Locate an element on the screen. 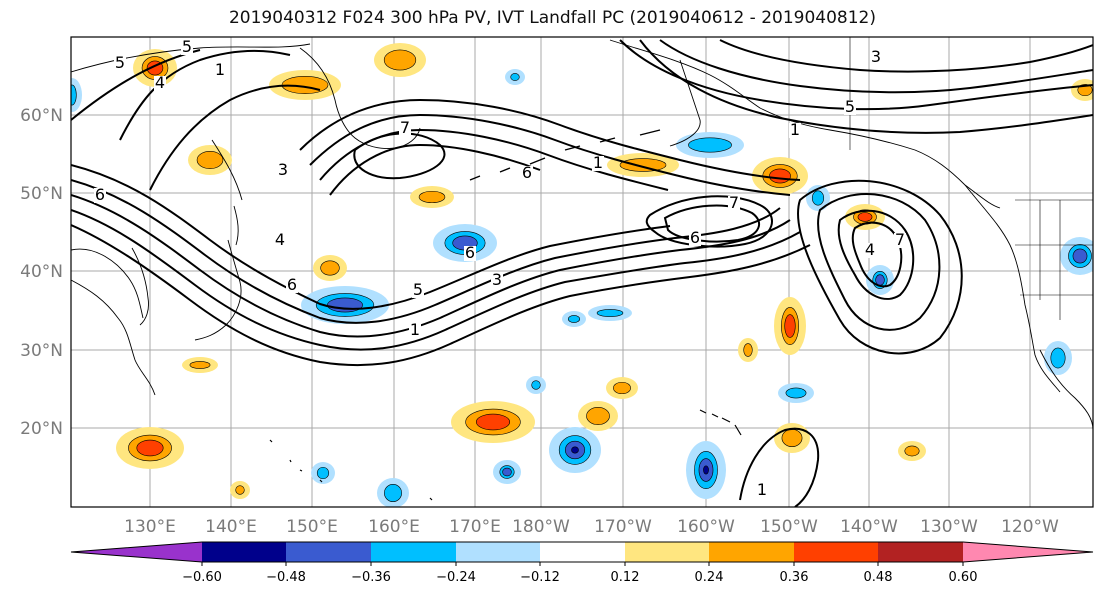  longitude-label: 160°W is located at coordinates (706, 527).